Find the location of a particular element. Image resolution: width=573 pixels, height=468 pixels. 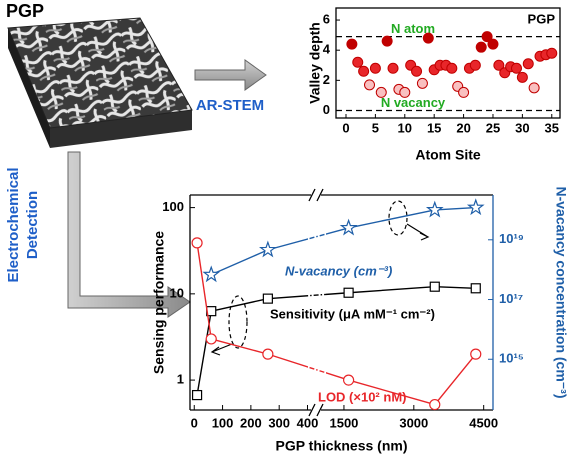

x-tick-label: 20 is located at coordinates (463, 127).